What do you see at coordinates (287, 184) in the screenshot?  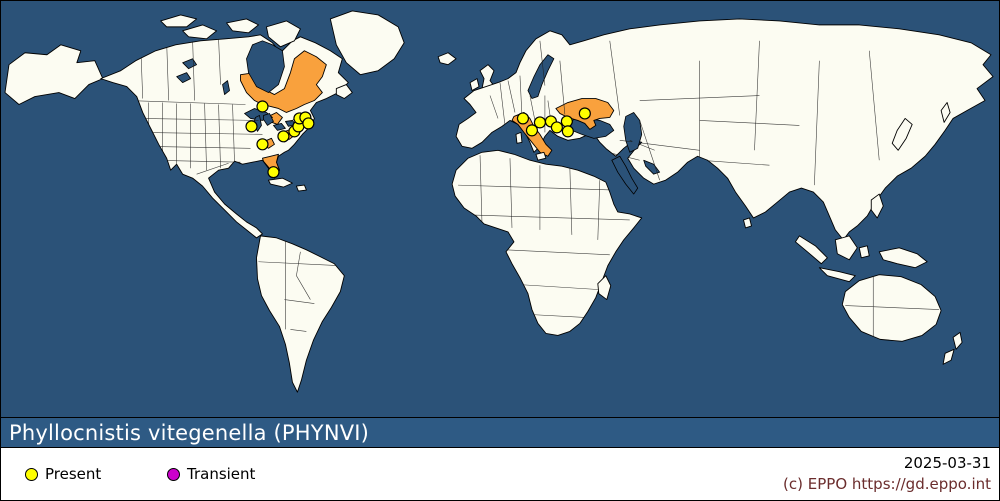 I see `land-caribbean` at bounding box center [287, 184].